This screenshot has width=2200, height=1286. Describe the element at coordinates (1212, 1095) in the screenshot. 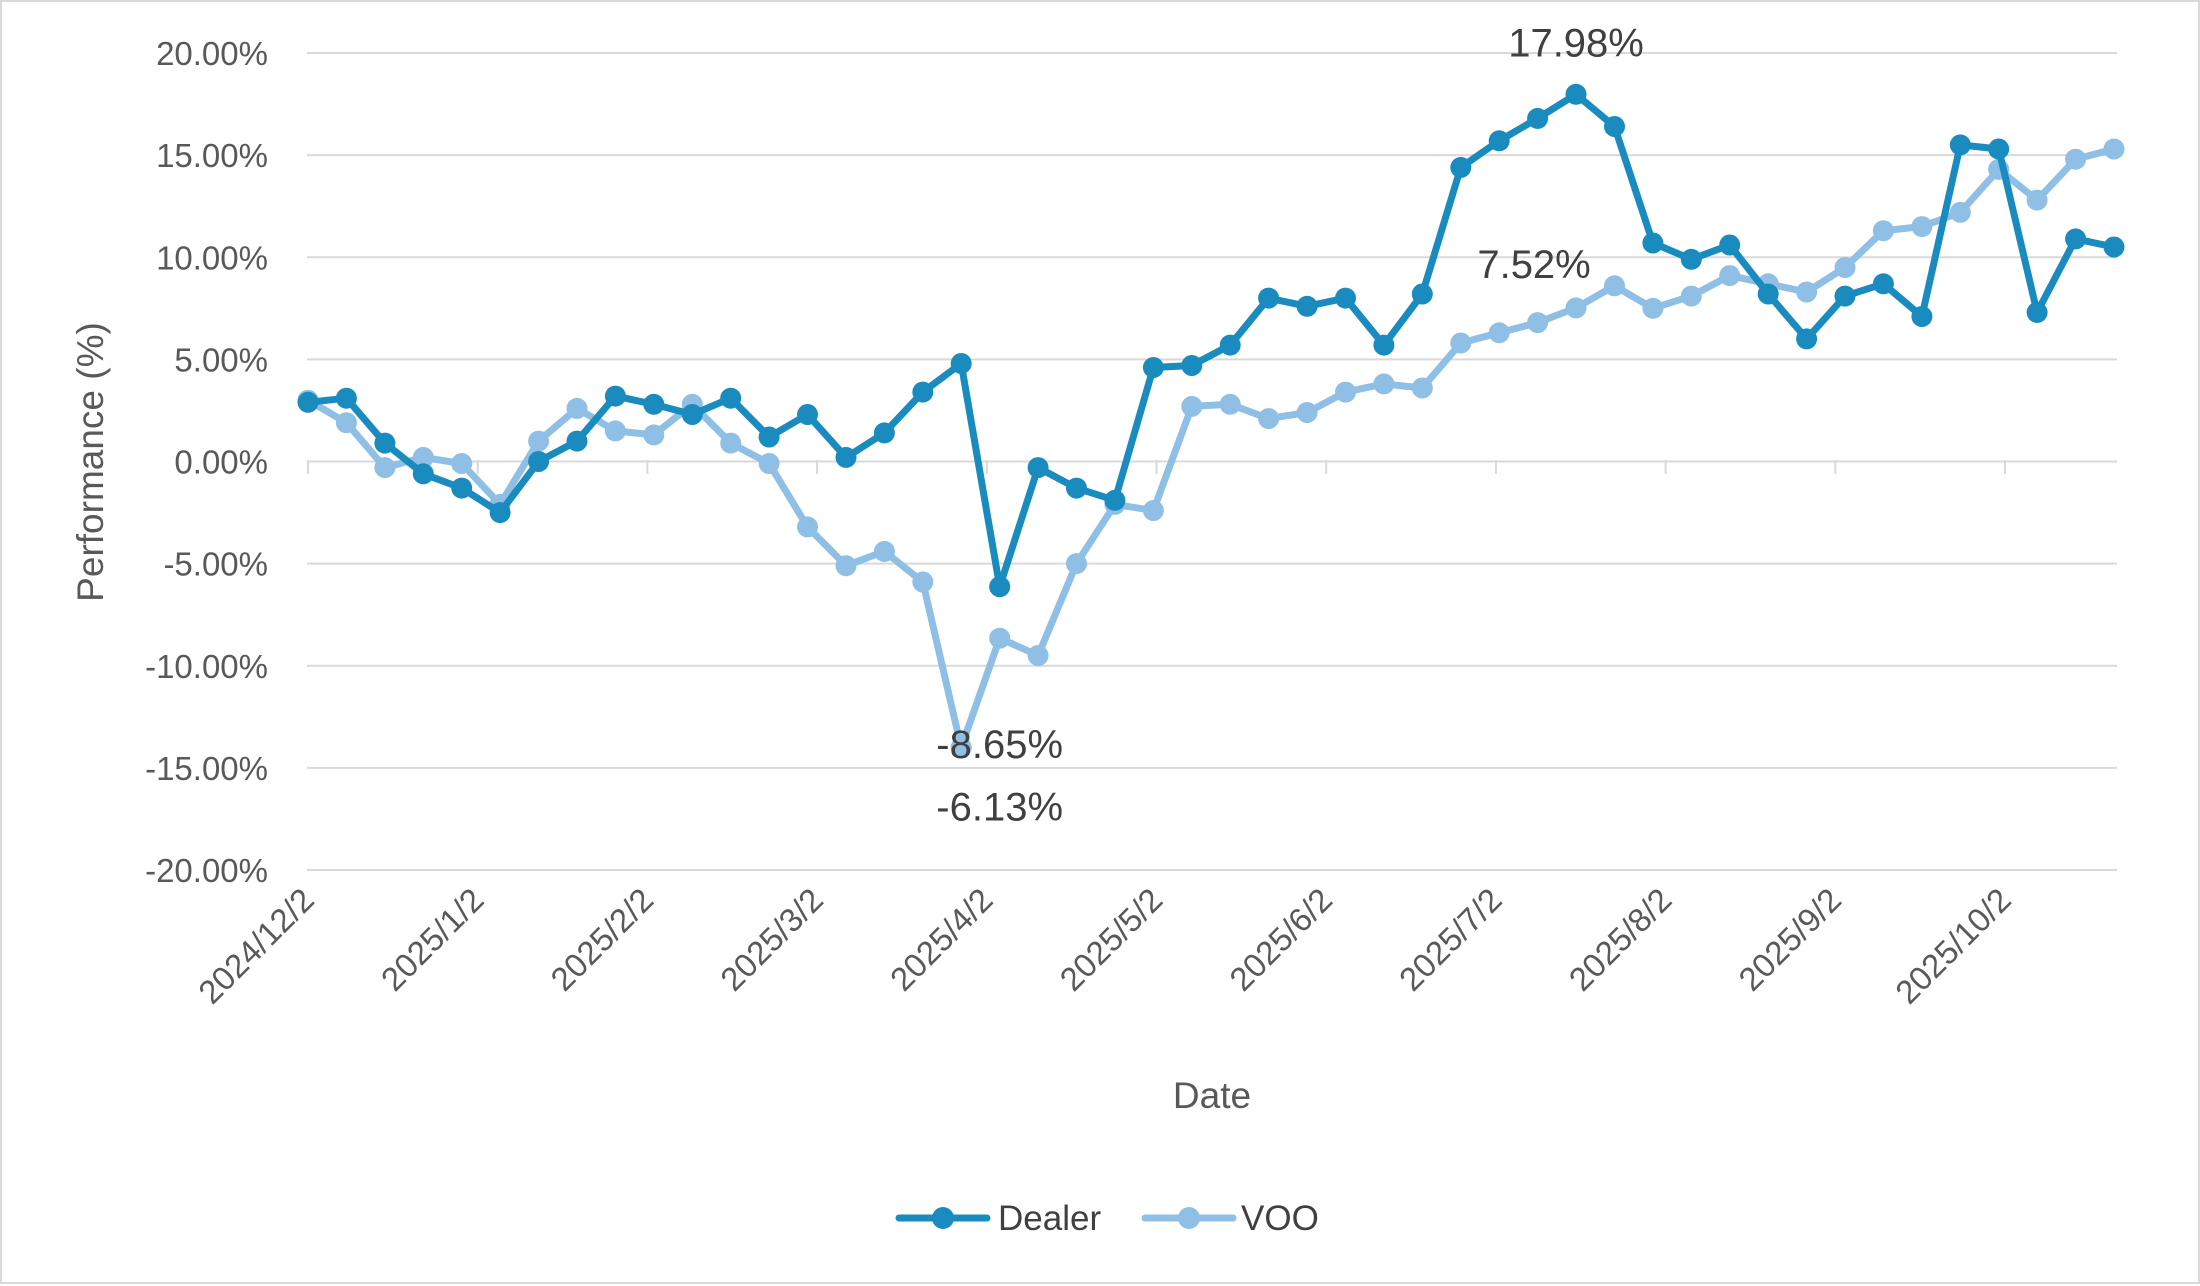

I see `x-axis-title: Date` at that location.